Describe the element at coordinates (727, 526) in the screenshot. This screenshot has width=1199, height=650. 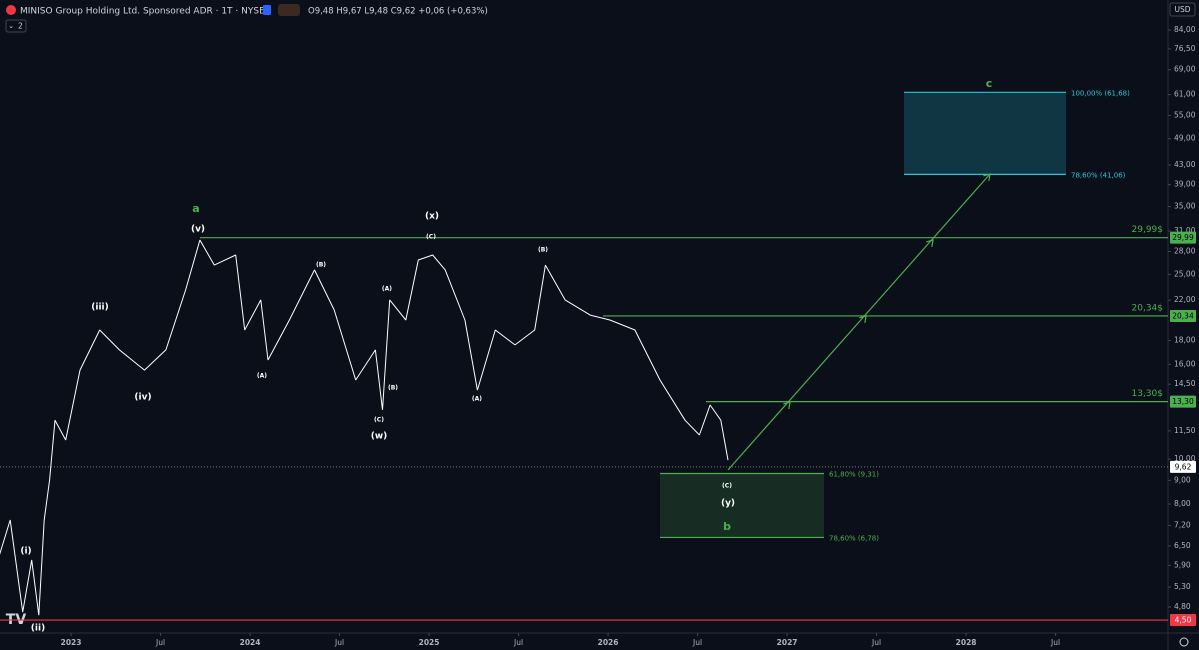
I see `wave-label: b` at that location.